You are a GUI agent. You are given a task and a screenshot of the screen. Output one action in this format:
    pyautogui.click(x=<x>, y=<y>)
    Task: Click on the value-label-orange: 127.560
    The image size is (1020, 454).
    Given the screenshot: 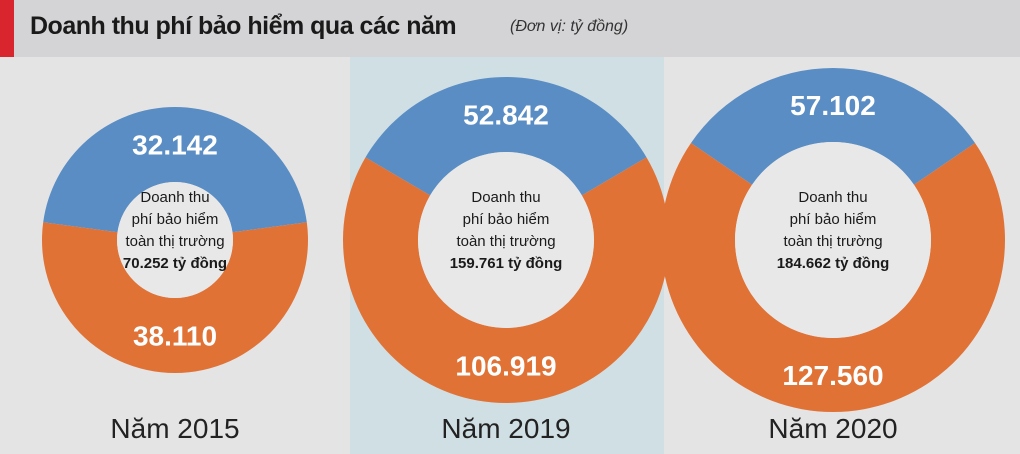 What is the action you would take?
    pyautogui.click(x=832, y=375)
    